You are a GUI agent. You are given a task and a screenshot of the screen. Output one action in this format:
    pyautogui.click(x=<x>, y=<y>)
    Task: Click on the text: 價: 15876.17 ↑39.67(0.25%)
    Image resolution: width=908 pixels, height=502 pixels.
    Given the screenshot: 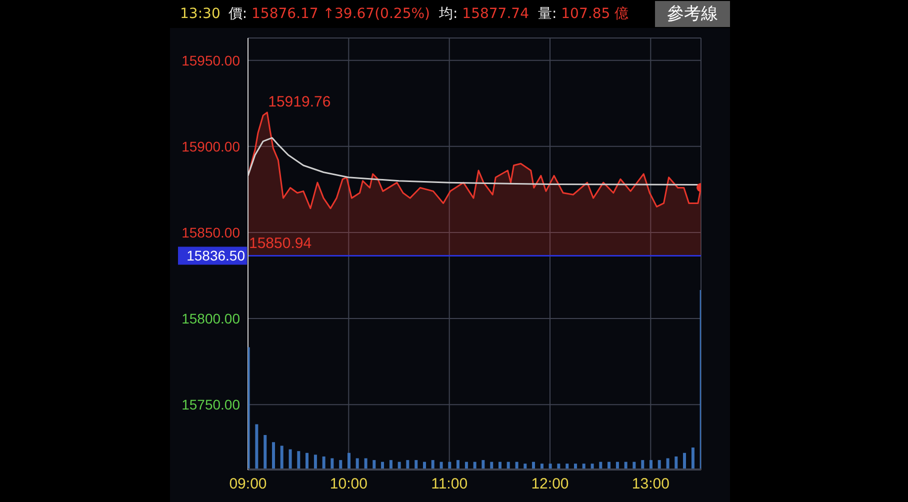 What is the action you would take?
    pyautogui.click(x=329, y=14)
    